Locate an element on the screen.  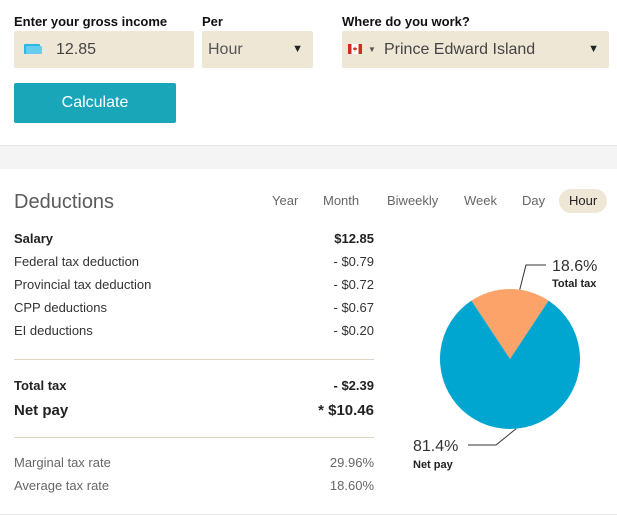
province-select: ▼ Prince Edward Island ▼ is located at coordinates (475, 49).